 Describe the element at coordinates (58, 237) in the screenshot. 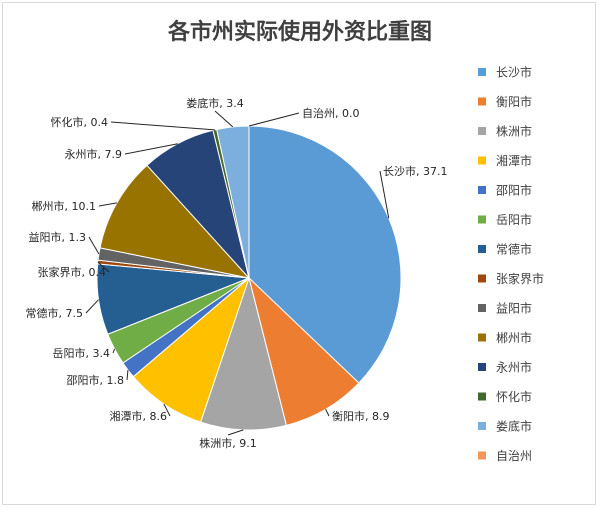

I see `data-label-8: 益阳市, 1.3` at that location.